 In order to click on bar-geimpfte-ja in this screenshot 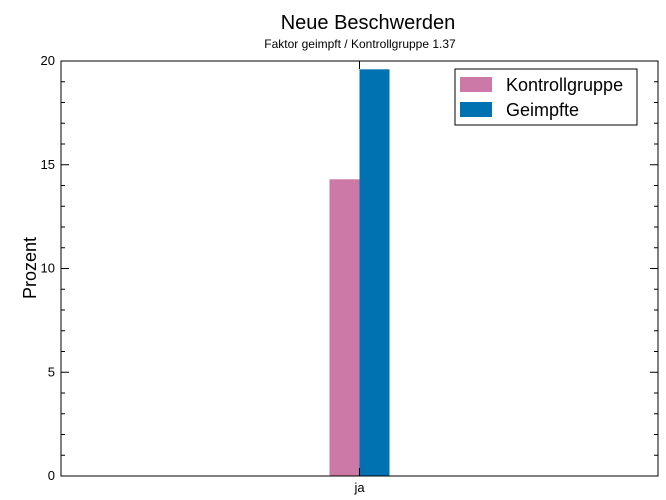, I will do `click(374, 273)`.